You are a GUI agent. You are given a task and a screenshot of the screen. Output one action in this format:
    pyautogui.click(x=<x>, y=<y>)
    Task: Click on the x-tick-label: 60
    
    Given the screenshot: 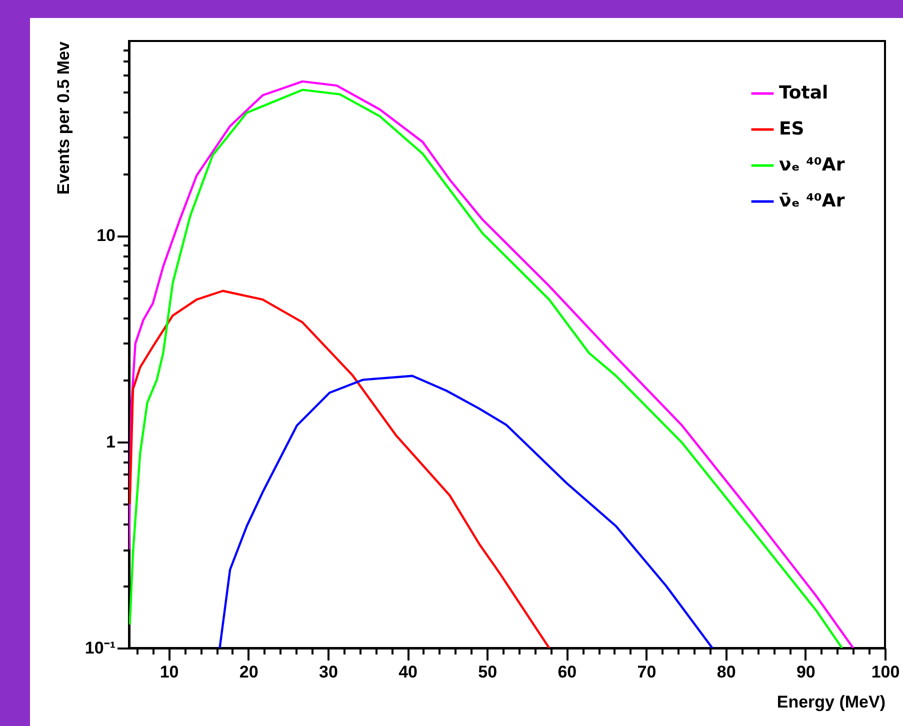 What is the action you would take?
    pyautogui.click(x=567, y=672)
    